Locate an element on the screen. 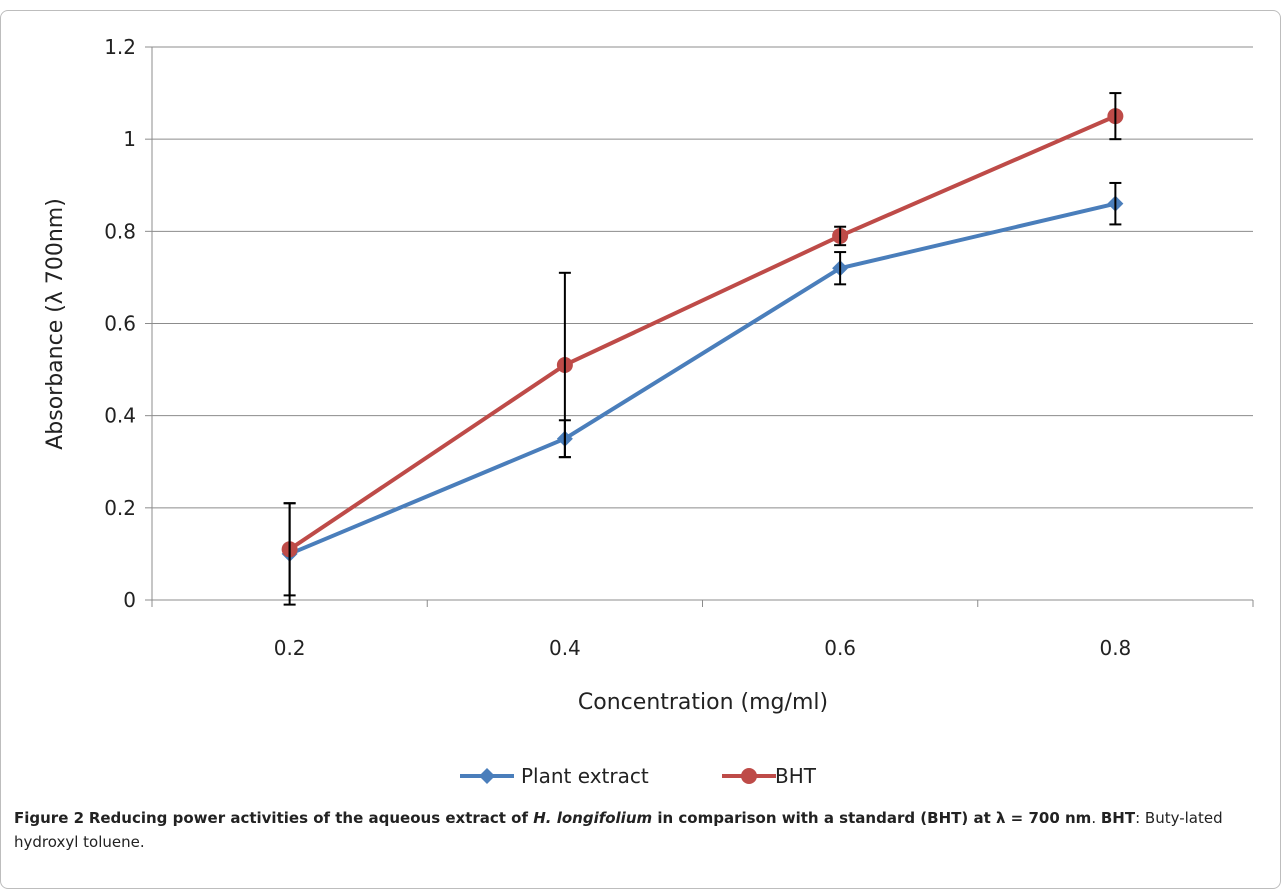 This screenshot has width=1283, height=891. y-axis-label: Absorbance (λ 700nm) is located at coordinates (55, 324).